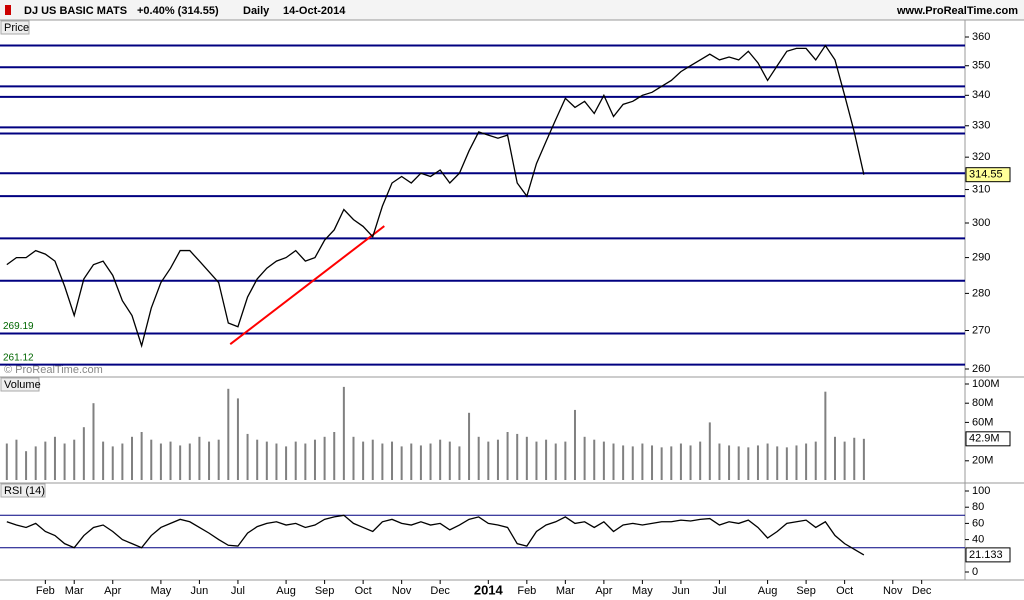 This screenshot has height=600, width=1024. I want to click on last-value-label: 314.55, so click(986, 175).